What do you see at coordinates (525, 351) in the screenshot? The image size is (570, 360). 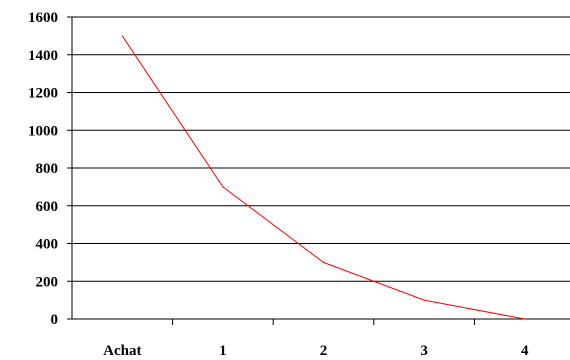 I see `x-tick-label: 4` at bounding box center [525, 351].